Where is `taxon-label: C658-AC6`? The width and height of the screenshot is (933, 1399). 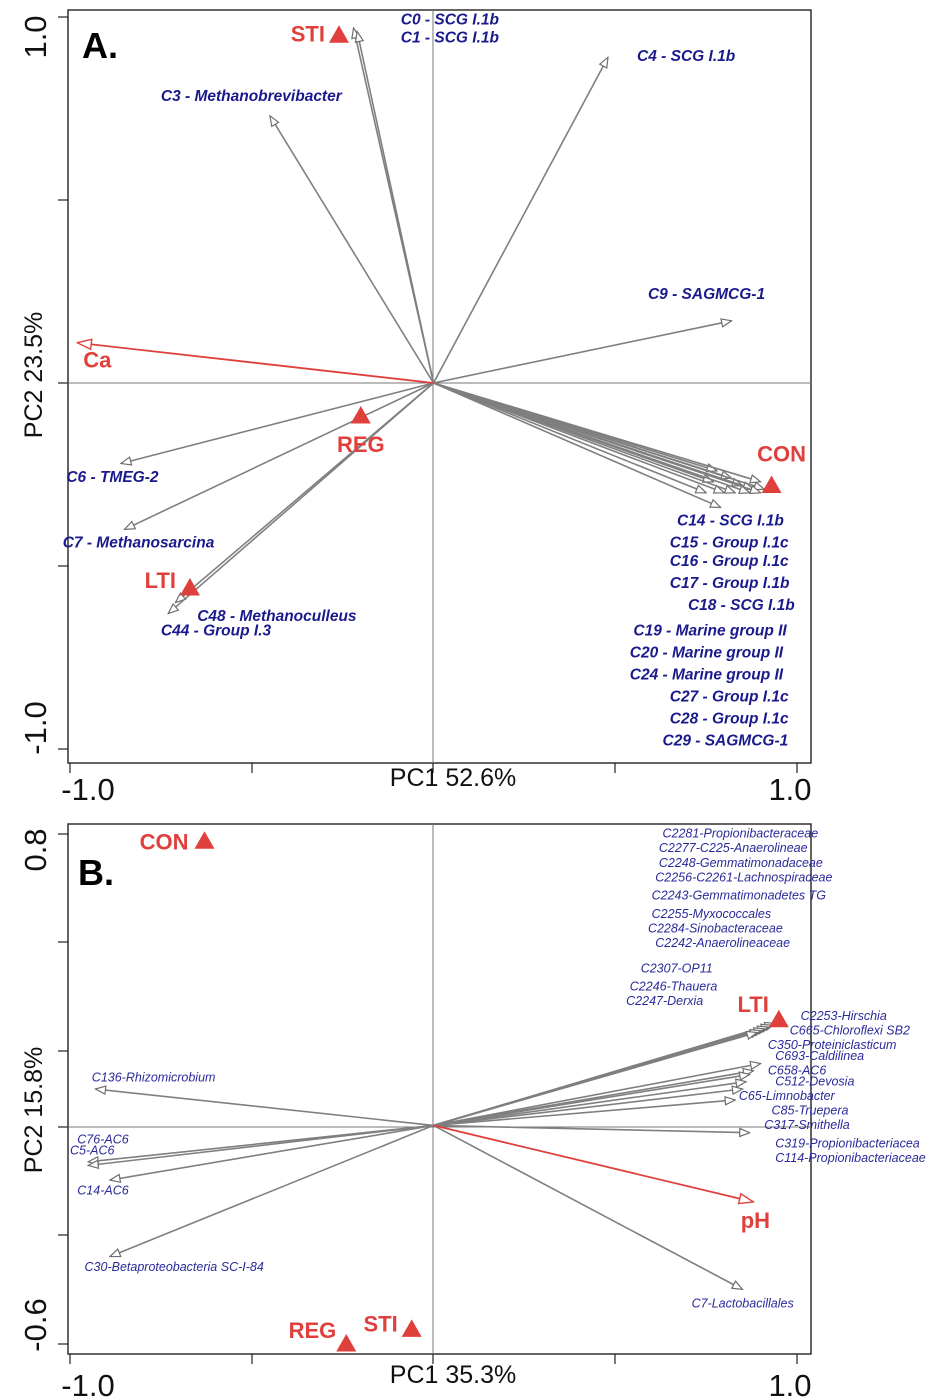
taxon-label: C658-AC6 is located at coordinates (797, 1070).